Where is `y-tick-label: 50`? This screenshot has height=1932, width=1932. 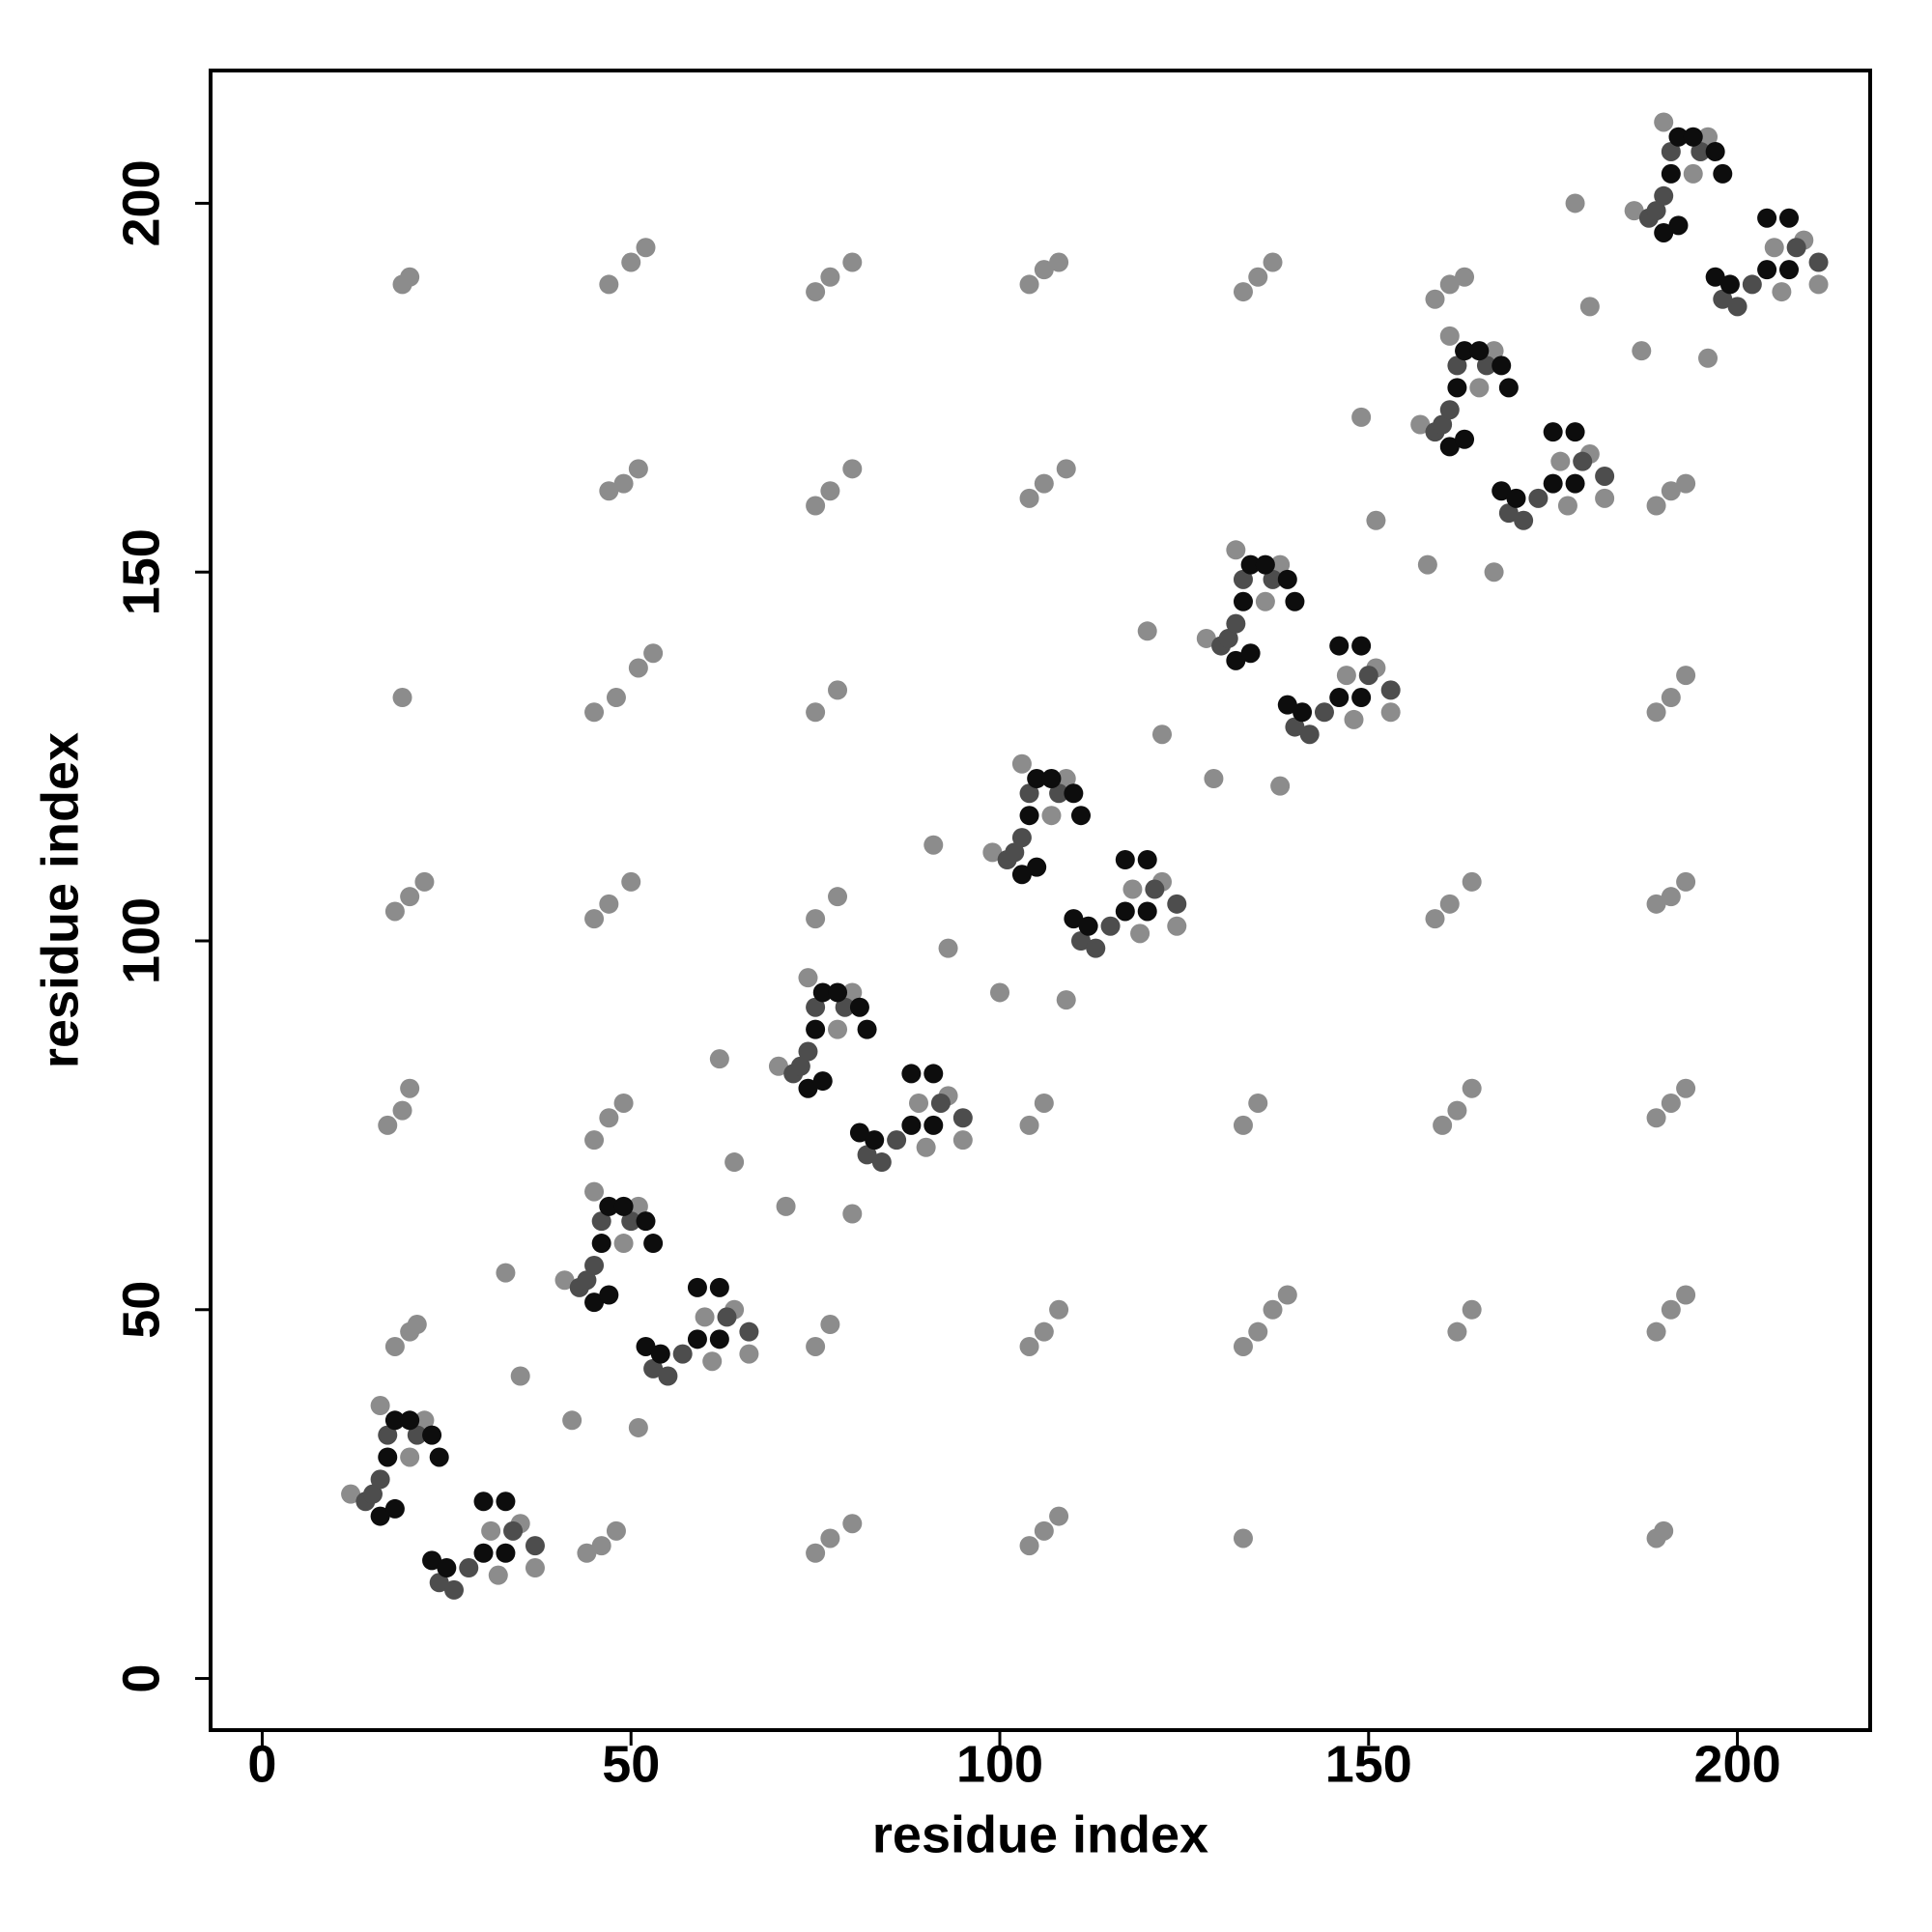
y-tick-label: 50 is located at coordinates (141, 1310).